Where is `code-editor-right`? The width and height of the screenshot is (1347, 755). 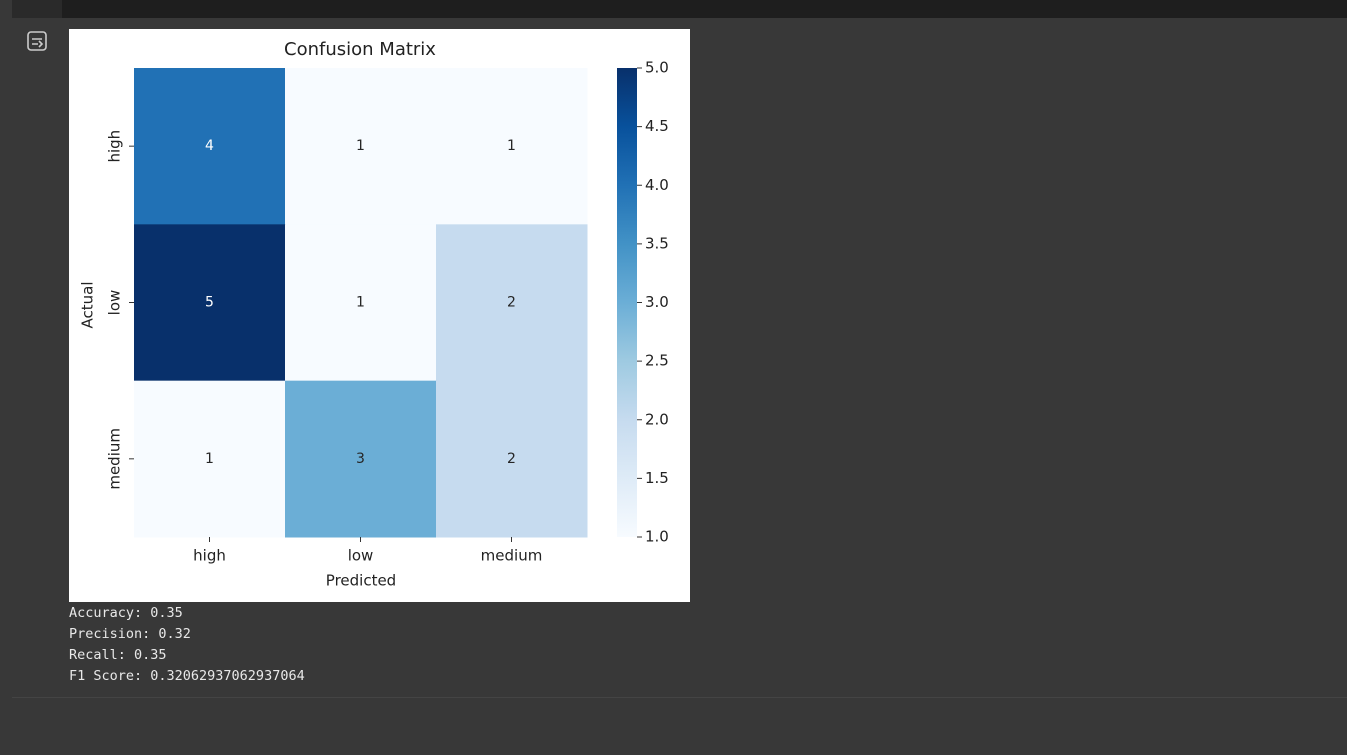
code-editor-right is located at coordinates (1084, 9).